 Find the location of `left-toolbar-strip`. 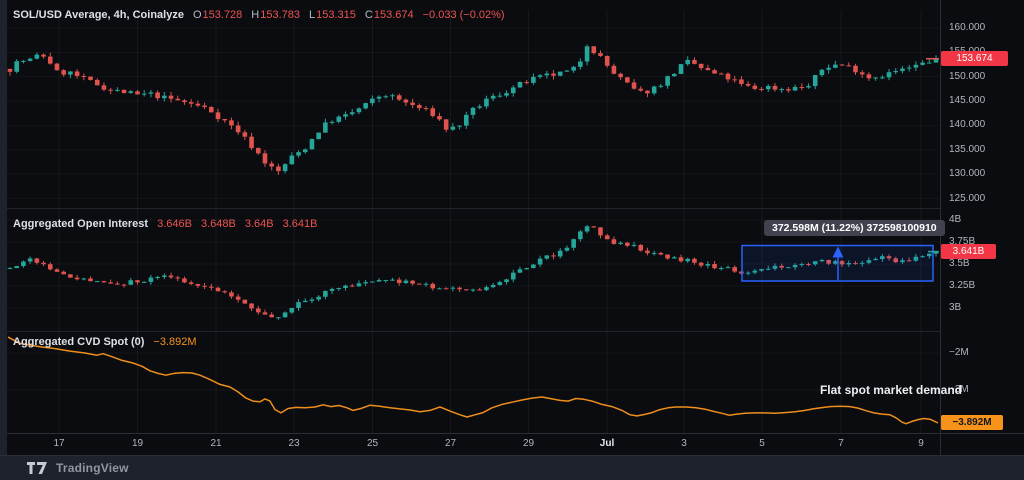

left-toolbar-strip is located at coordinates (3, 227).